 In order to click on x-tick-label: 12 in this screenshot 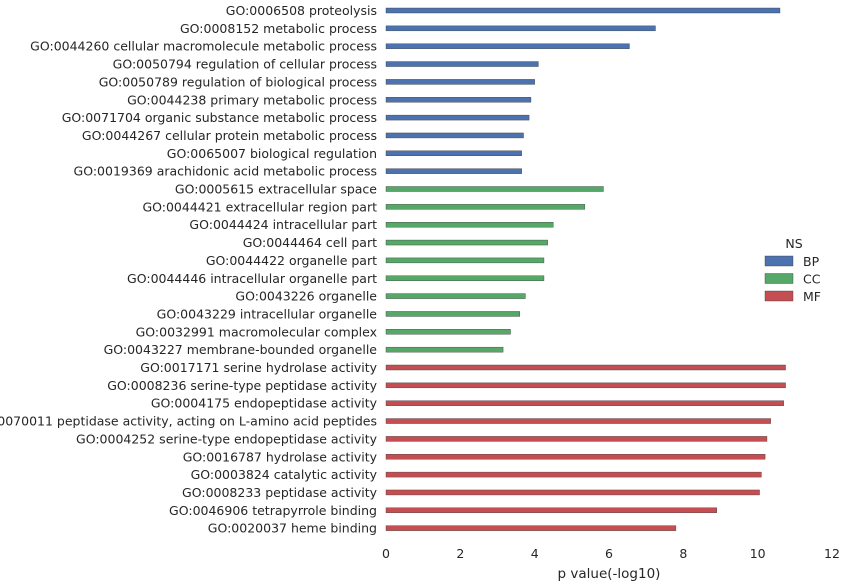, I will do `click(832, 553)`.